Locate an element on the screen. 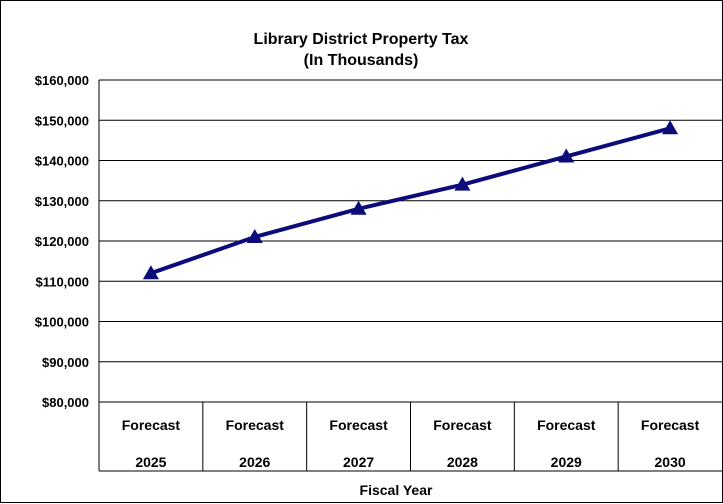 The image size is (723, 504). y-tick-label: $130,000 is located at coordinates (62, 201).